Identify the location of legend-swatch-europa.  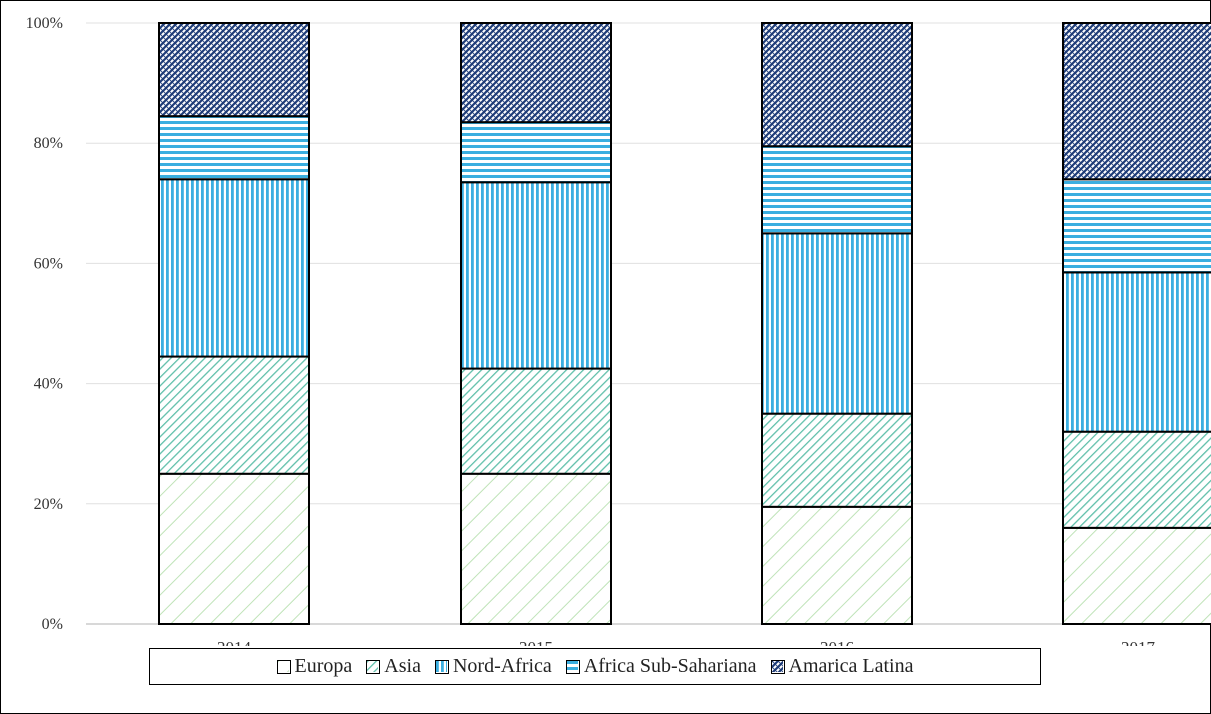
(283, 666).